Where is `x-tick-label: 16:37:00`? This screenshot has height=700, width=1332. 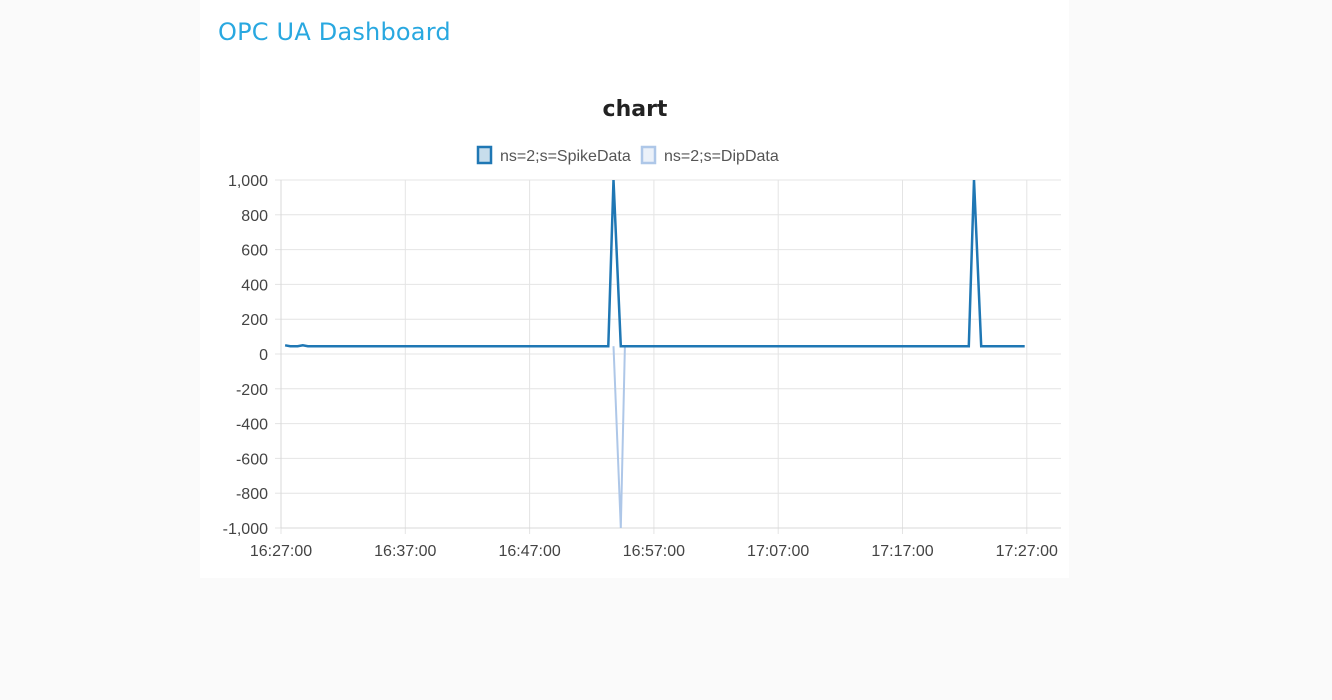
x-tick-label: 16:37:00 is located at coordinates (405, 551).